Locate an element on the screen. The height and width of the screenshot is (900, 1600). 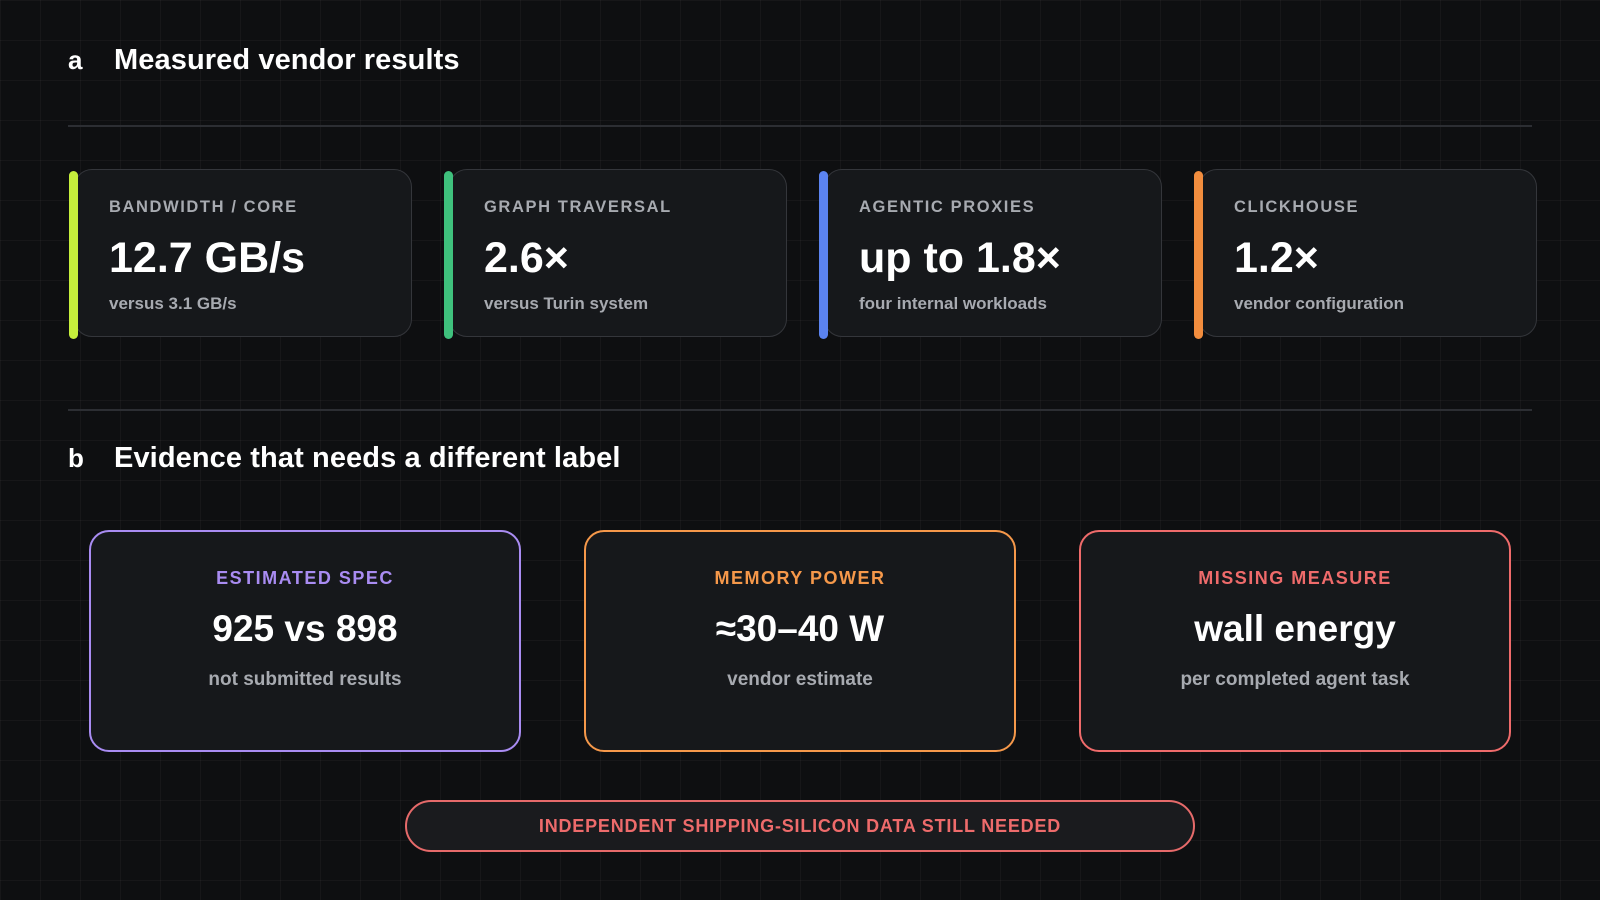
metric-label: AGENTIC PROXIES is located at coordinates (947, 207).